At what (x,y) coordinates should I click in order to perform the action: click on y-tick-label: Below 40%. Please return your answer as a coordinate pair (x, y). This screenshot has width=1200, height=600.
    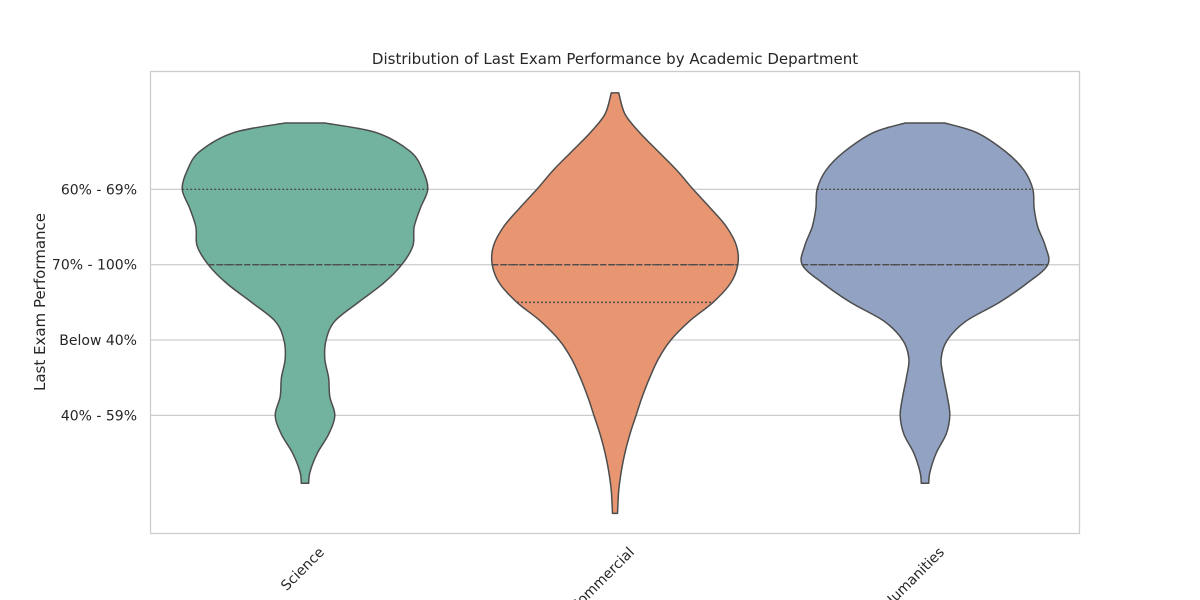
    Looking at the image, I should click on (98, 341).